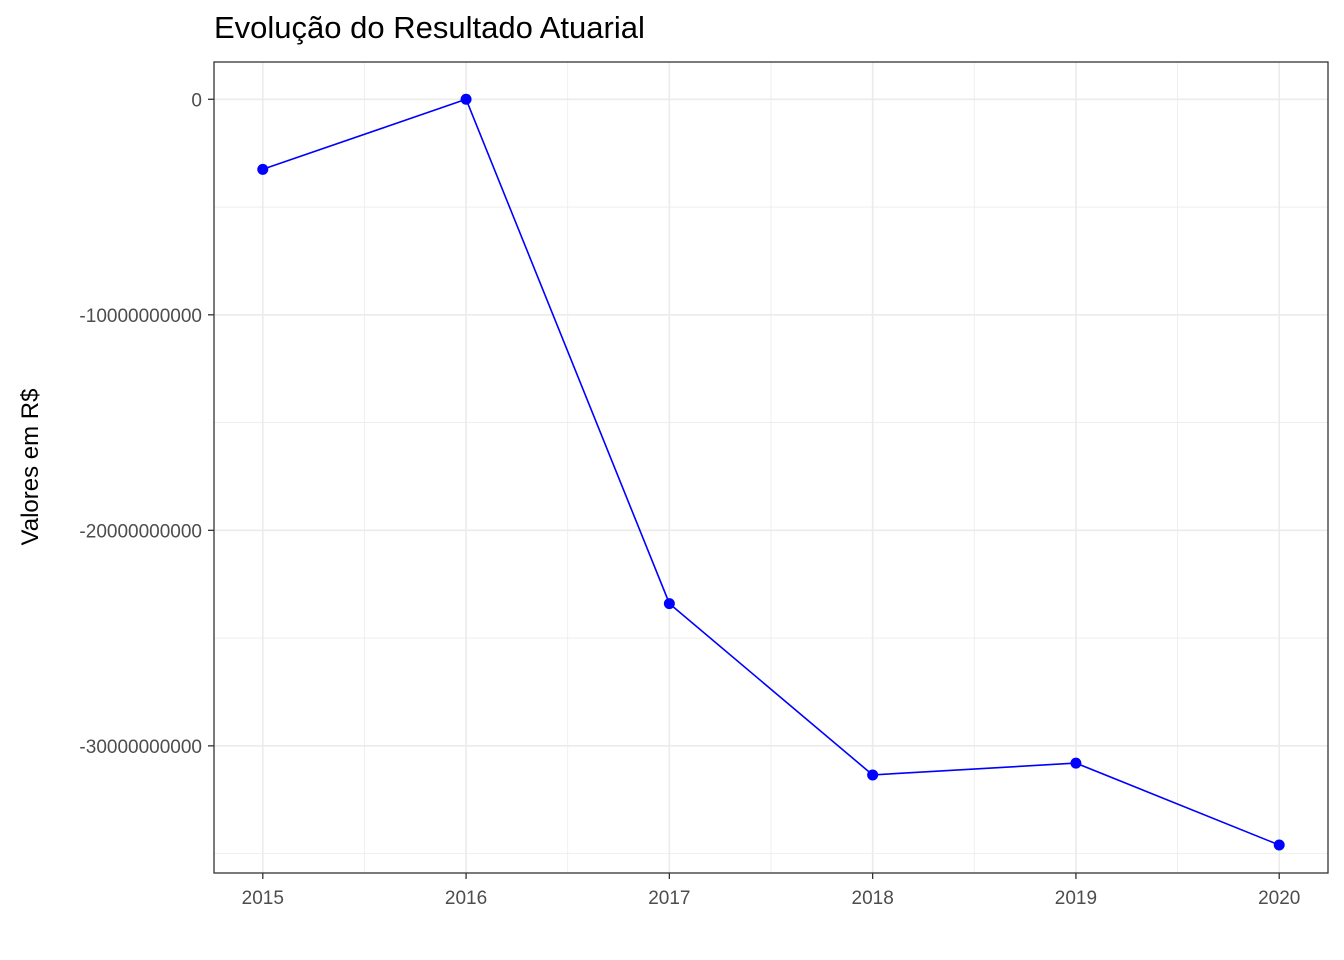  What do you see at coordinates (669, 604) in the screenshot?
I see `data-point-2017` at bounding box center [669, 604].